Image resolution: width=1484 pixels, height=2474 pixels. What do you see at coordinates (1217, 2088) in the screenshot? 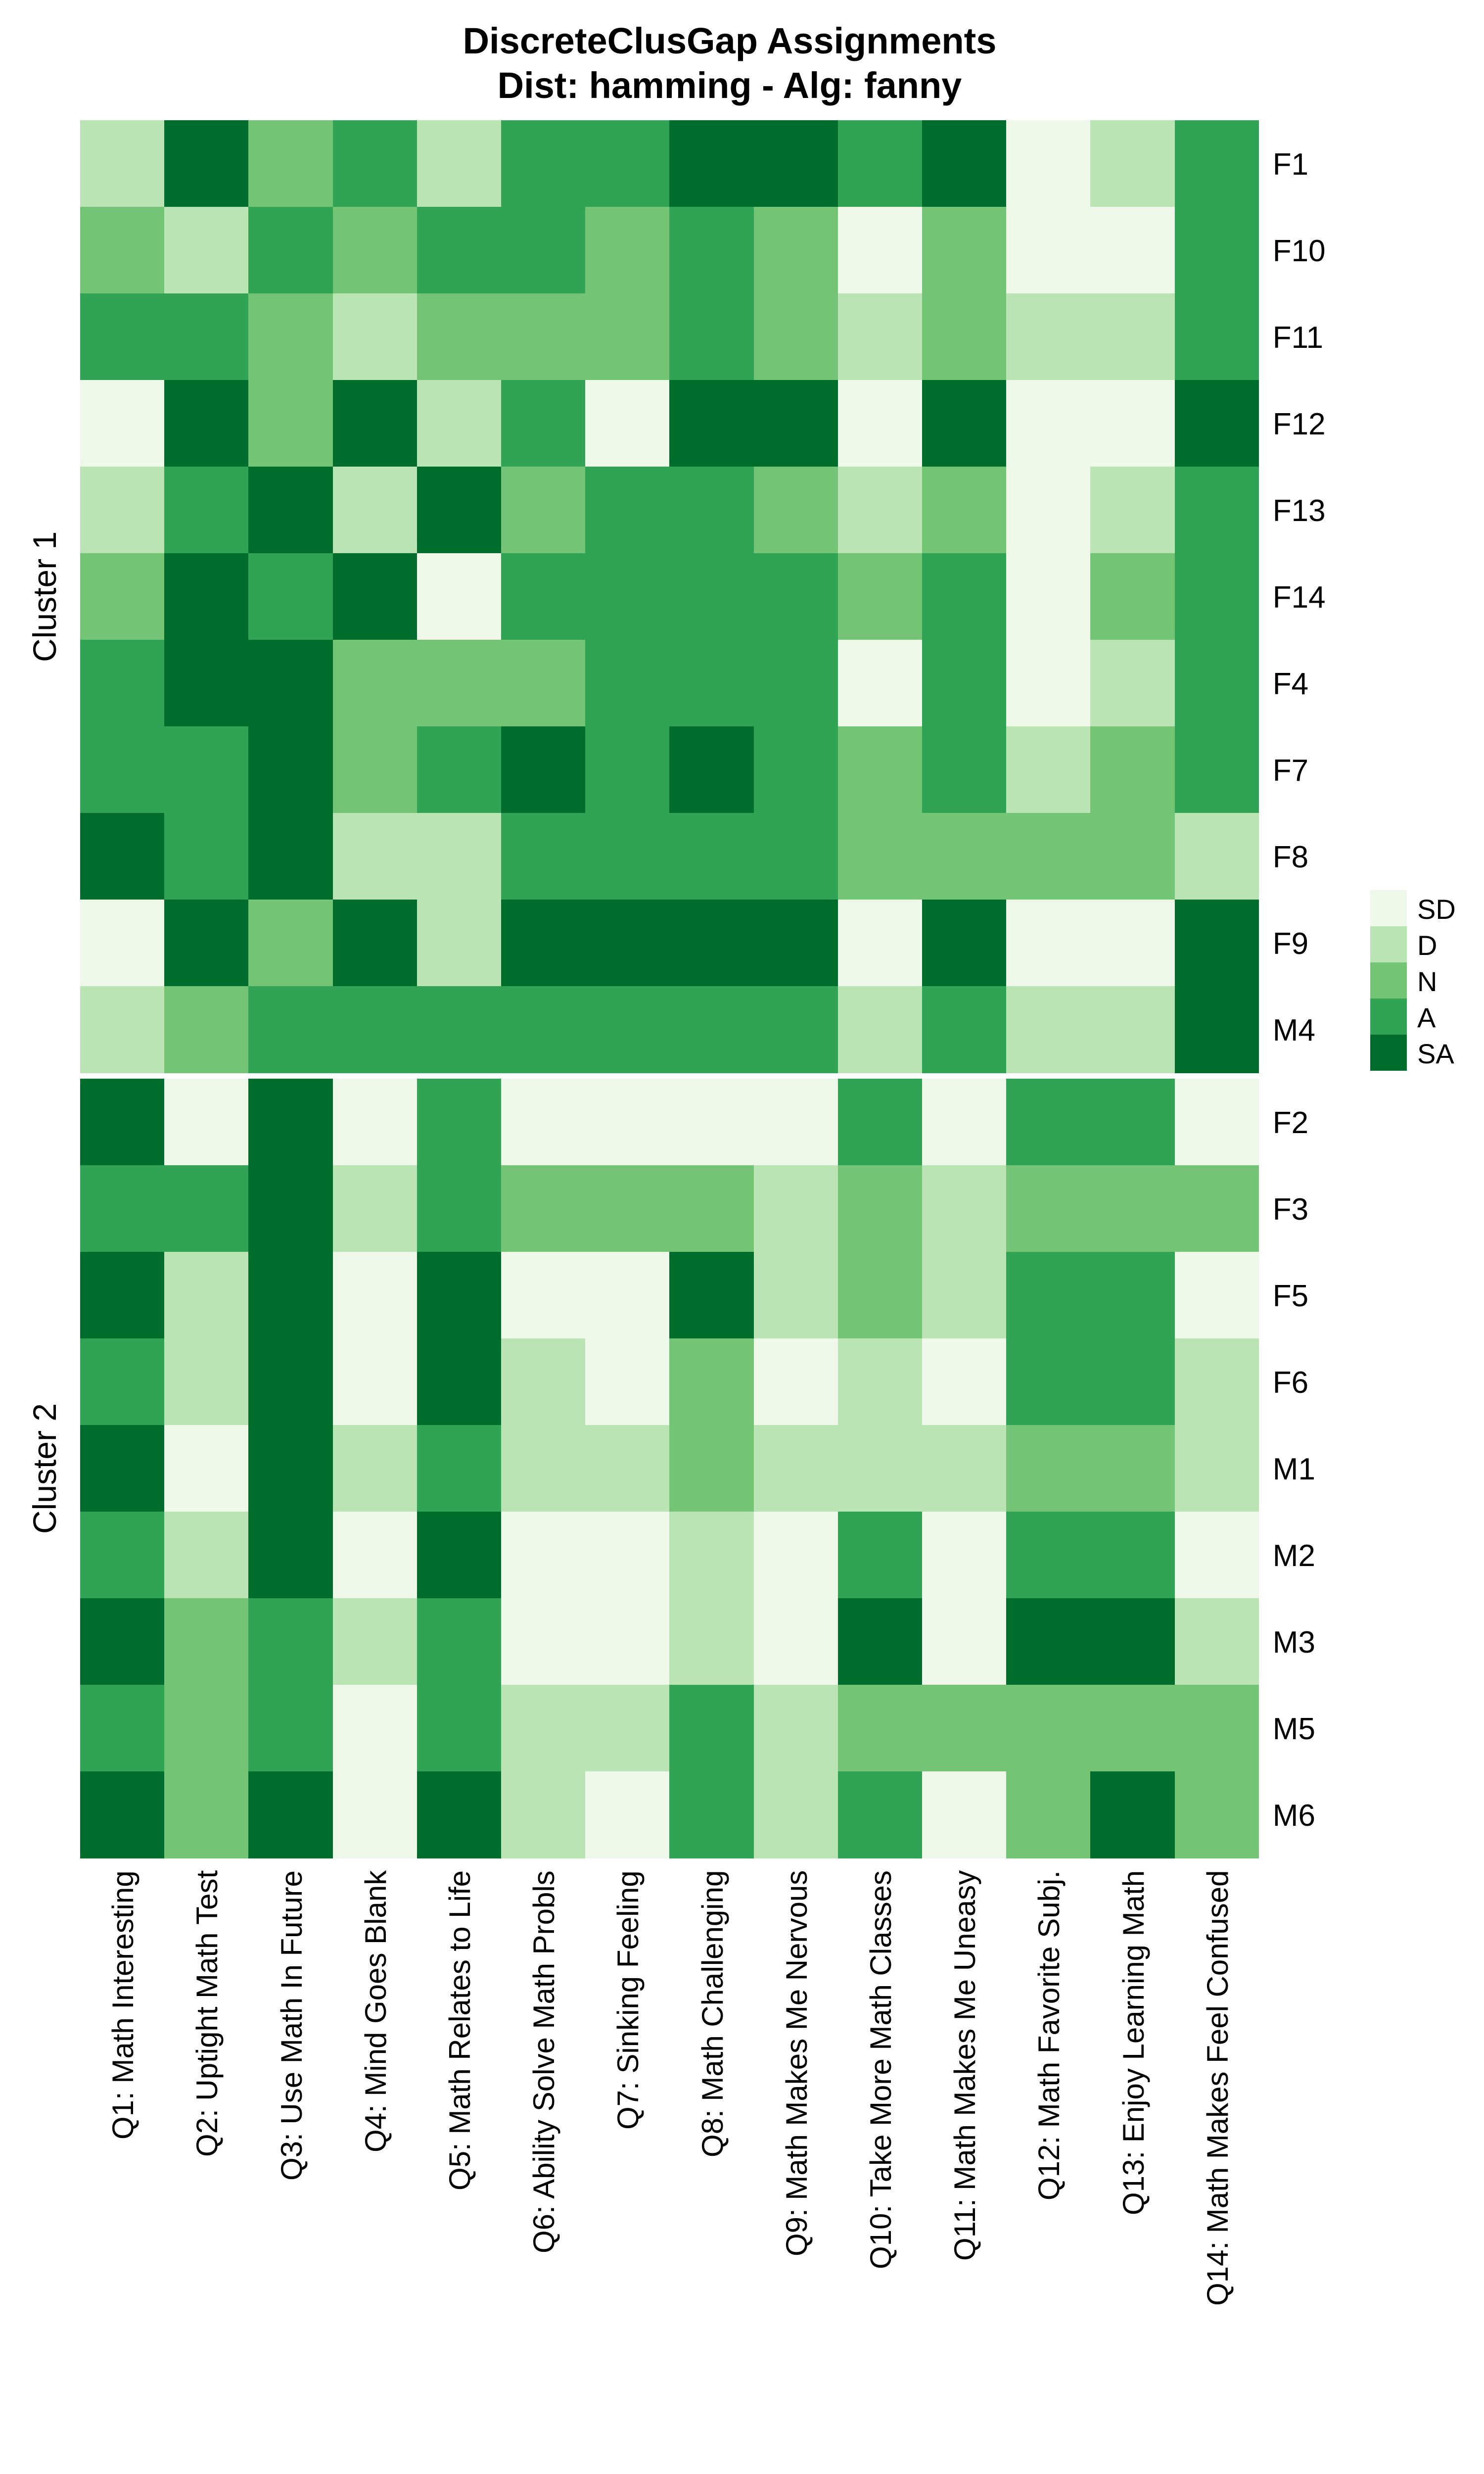
I see `column-label: Q14: Math Makes Feel Confused` at bounding box center [1217, 2088].